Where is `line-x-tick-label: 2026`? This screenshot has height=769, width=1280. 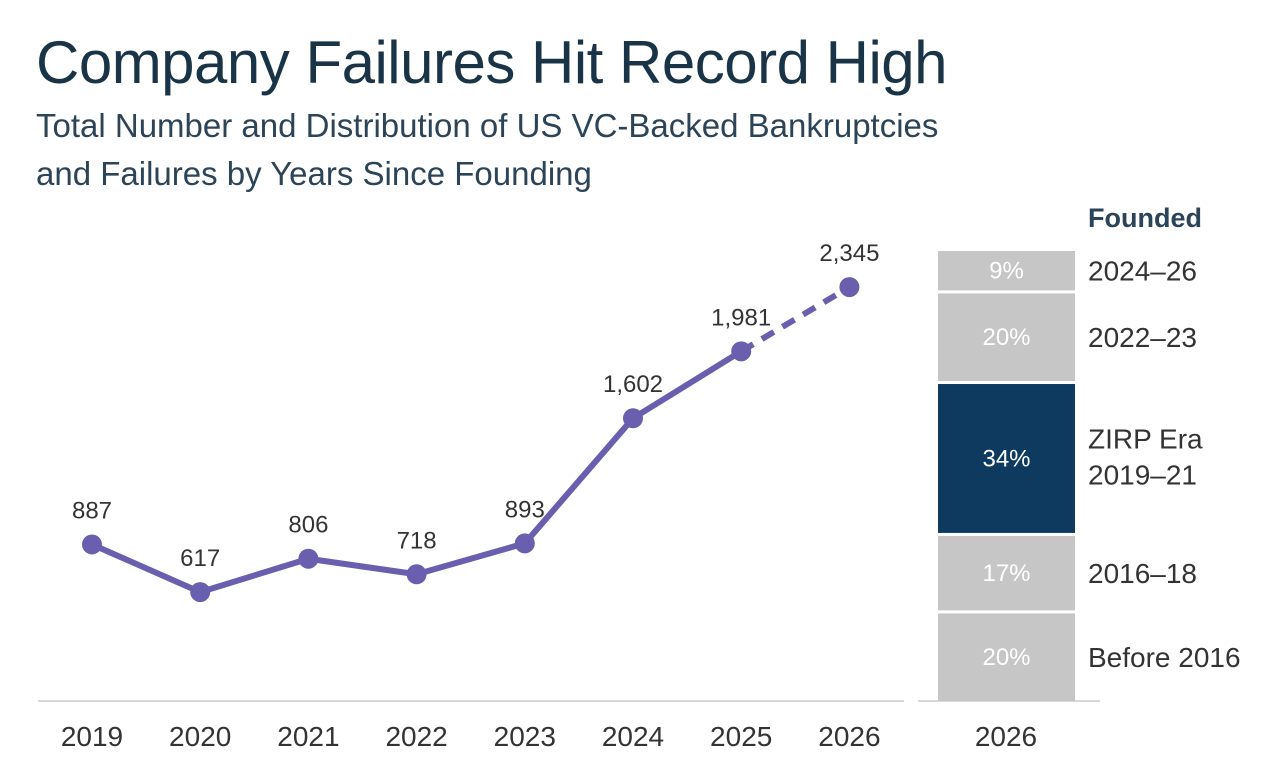 line-x-tick-label: 2026 is located at coordinates (849, 736).